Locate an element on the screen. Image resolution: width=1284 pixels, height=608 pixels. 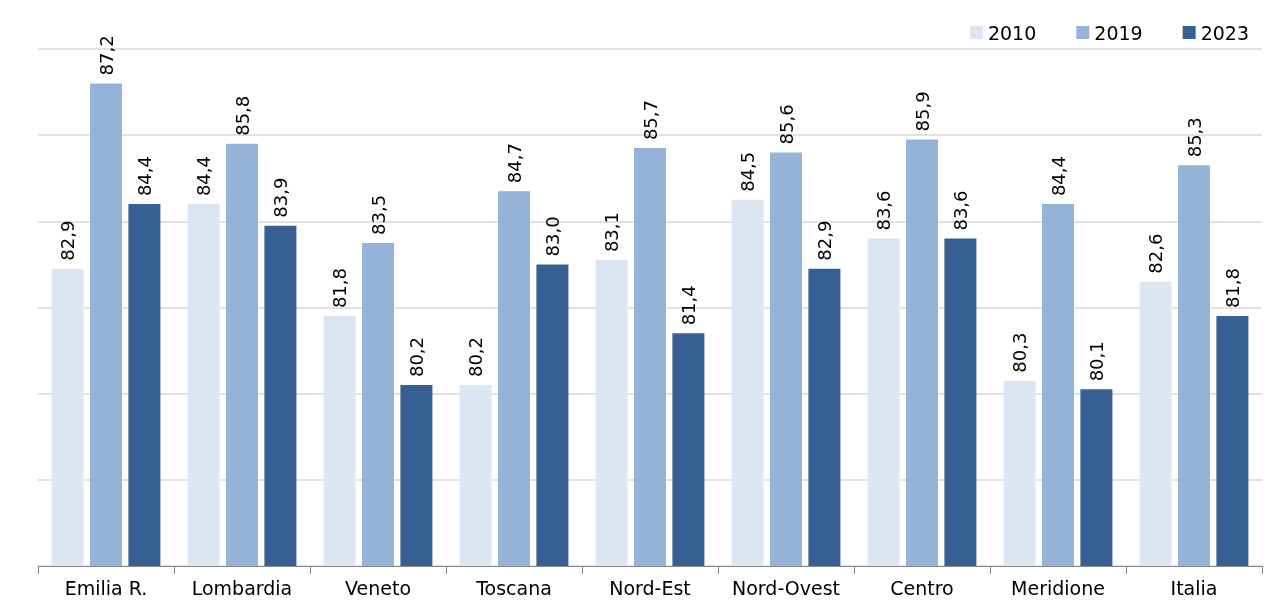
data-label: 87,2 is located at coordinates (106, 55).